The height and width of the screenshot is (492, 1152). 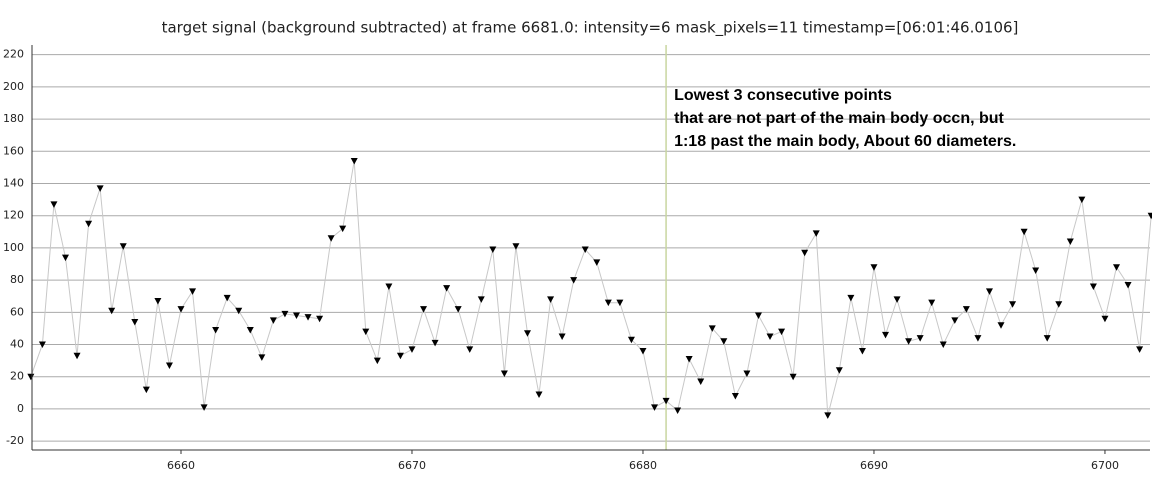 I want to click on annotation: Lowest 3 consecutive points, so click(x=783, y=95).